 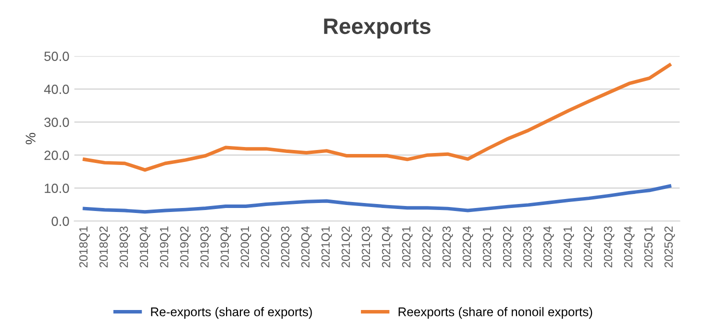 What do you see at coordinates (447, 247) in the screenshot?
I see `x-tick-label: 2022Q3` at bounding box center [447, 247].